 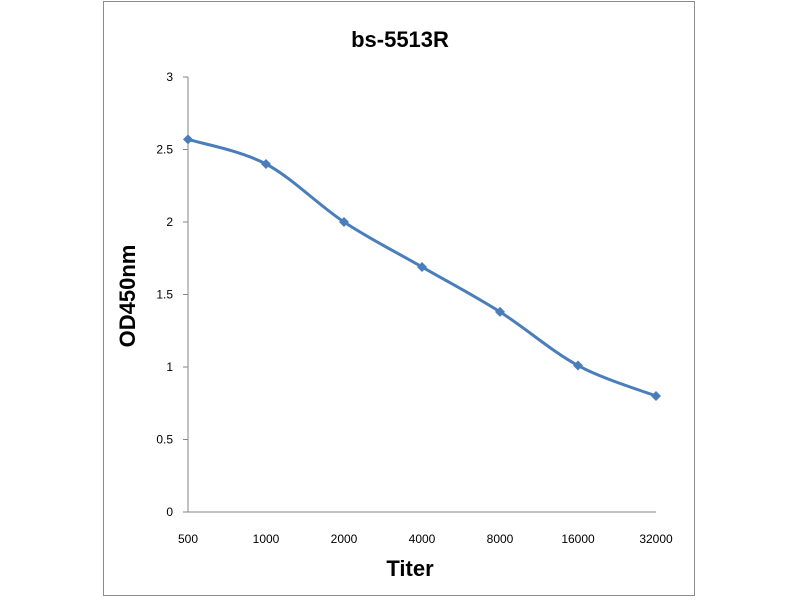 What do you see at coordinates (266, 539) in the screenshot?
I see `x-tick-label: 1000` at bounding box center [266, 539].